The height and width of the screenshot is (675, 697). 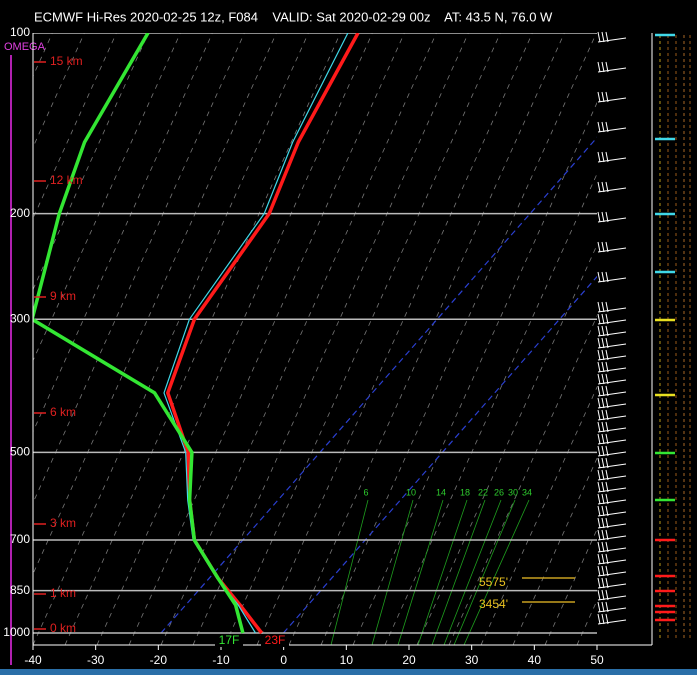 What do you see at coordinates (499, 492) in the screenshot?
I see `mixing-ratio-label: 26` at bounding box center [499, 492].